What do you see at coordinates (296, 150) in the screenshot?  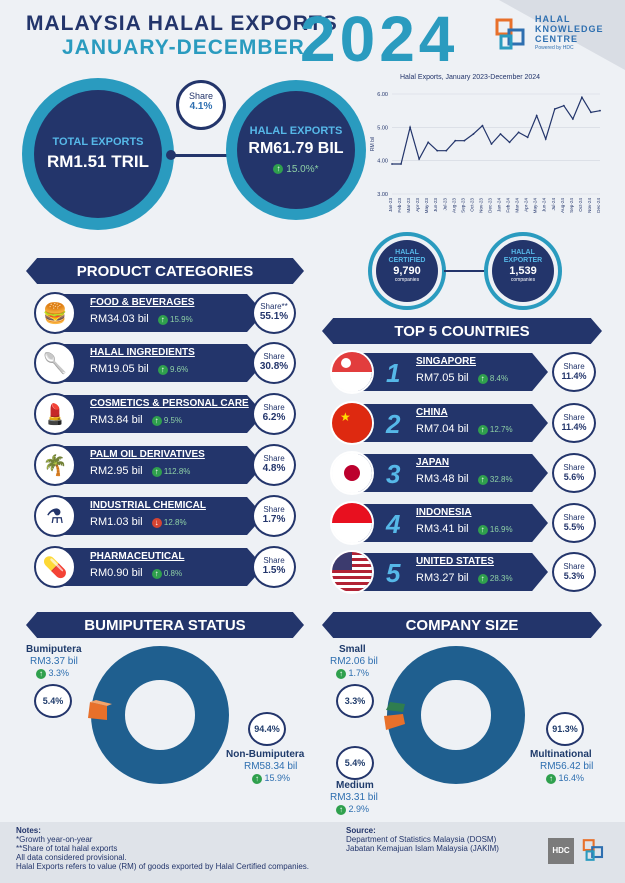 I see `halal-exports-circle: HALAL EXPORTS RM61.79 BIL ↑ 15.0%*` at bounding box center [296, 150].